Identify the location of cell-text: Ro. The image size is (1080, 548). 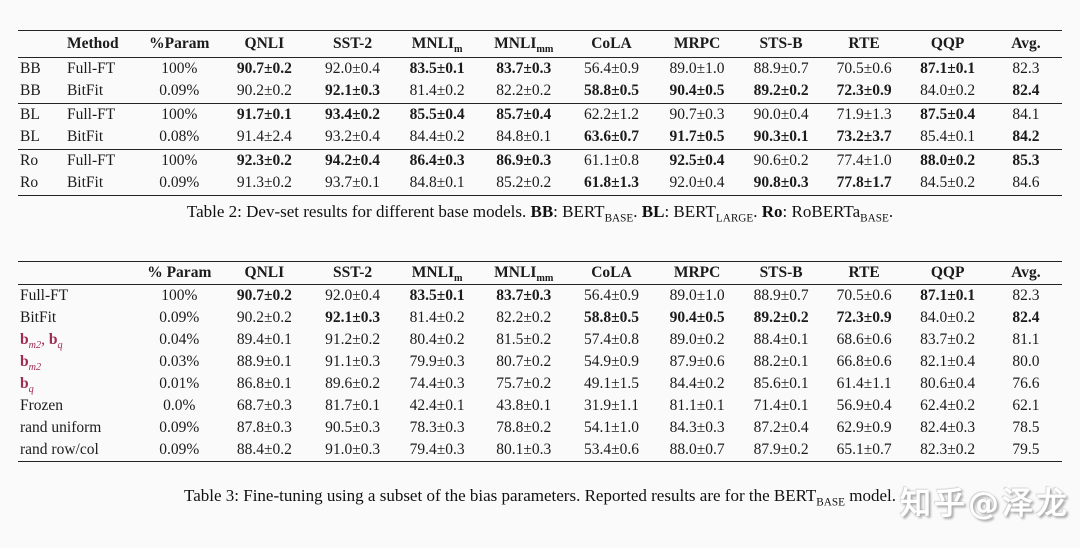
(29, 182).